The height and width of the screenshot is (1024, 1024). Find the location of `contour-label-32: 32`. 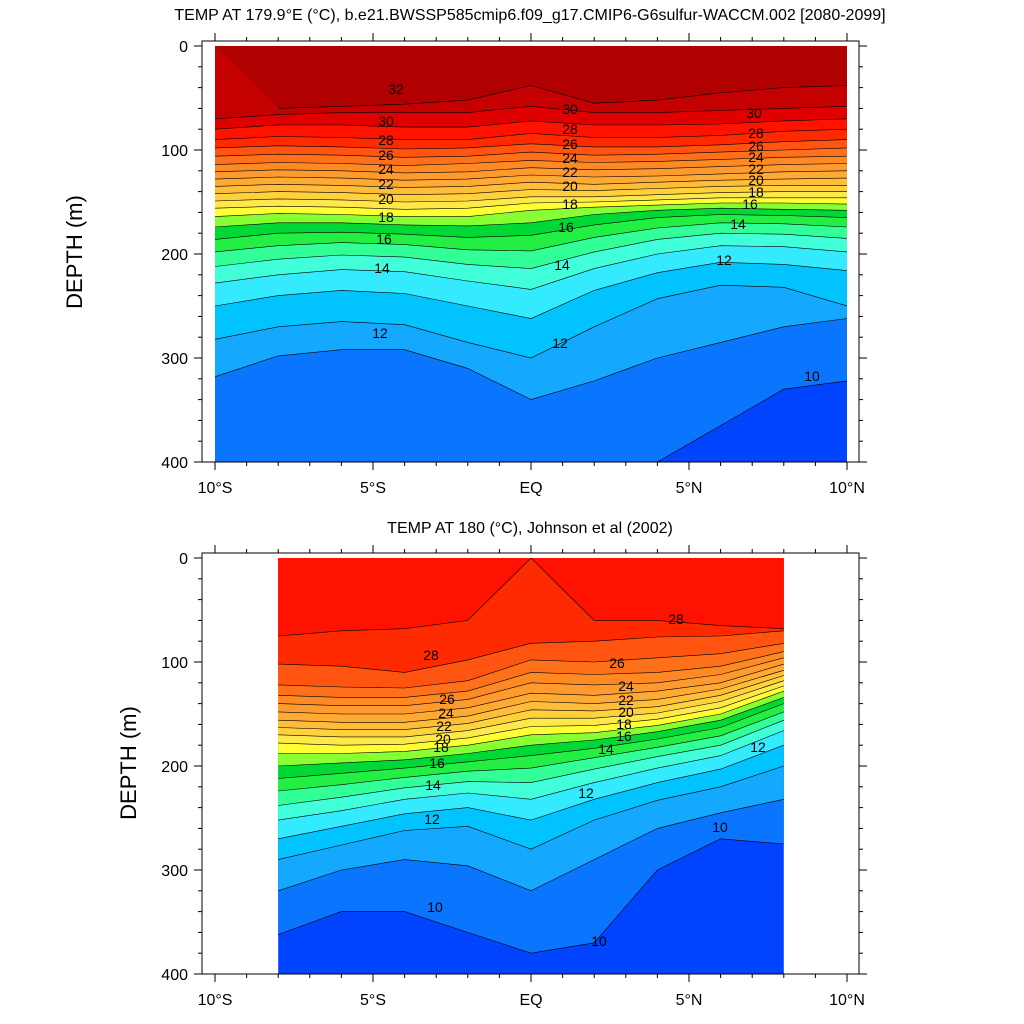

contour-label-32: 32 is located at coordinates (396, 89).